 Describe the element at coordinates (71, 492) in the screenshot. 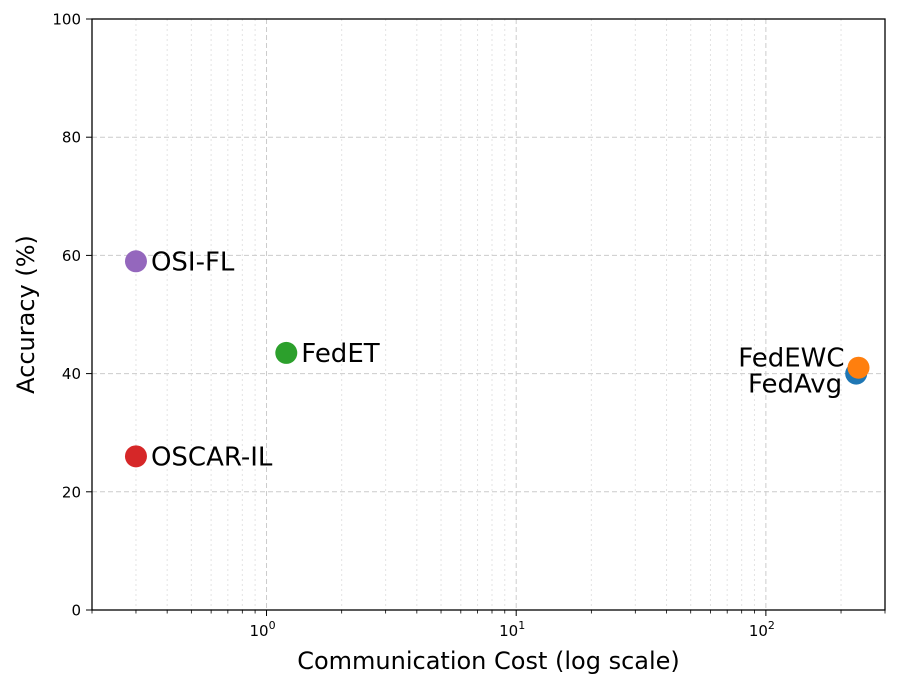

I see `y-tick-label: 20` at that location.